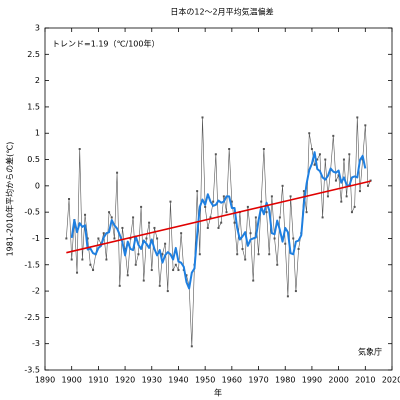 This screenshot has width=400, height=400. What do you see at coordinates (365, 380) in the screenshot?
I see `x-tick-label: 2010` at bounding box center [365, 380].